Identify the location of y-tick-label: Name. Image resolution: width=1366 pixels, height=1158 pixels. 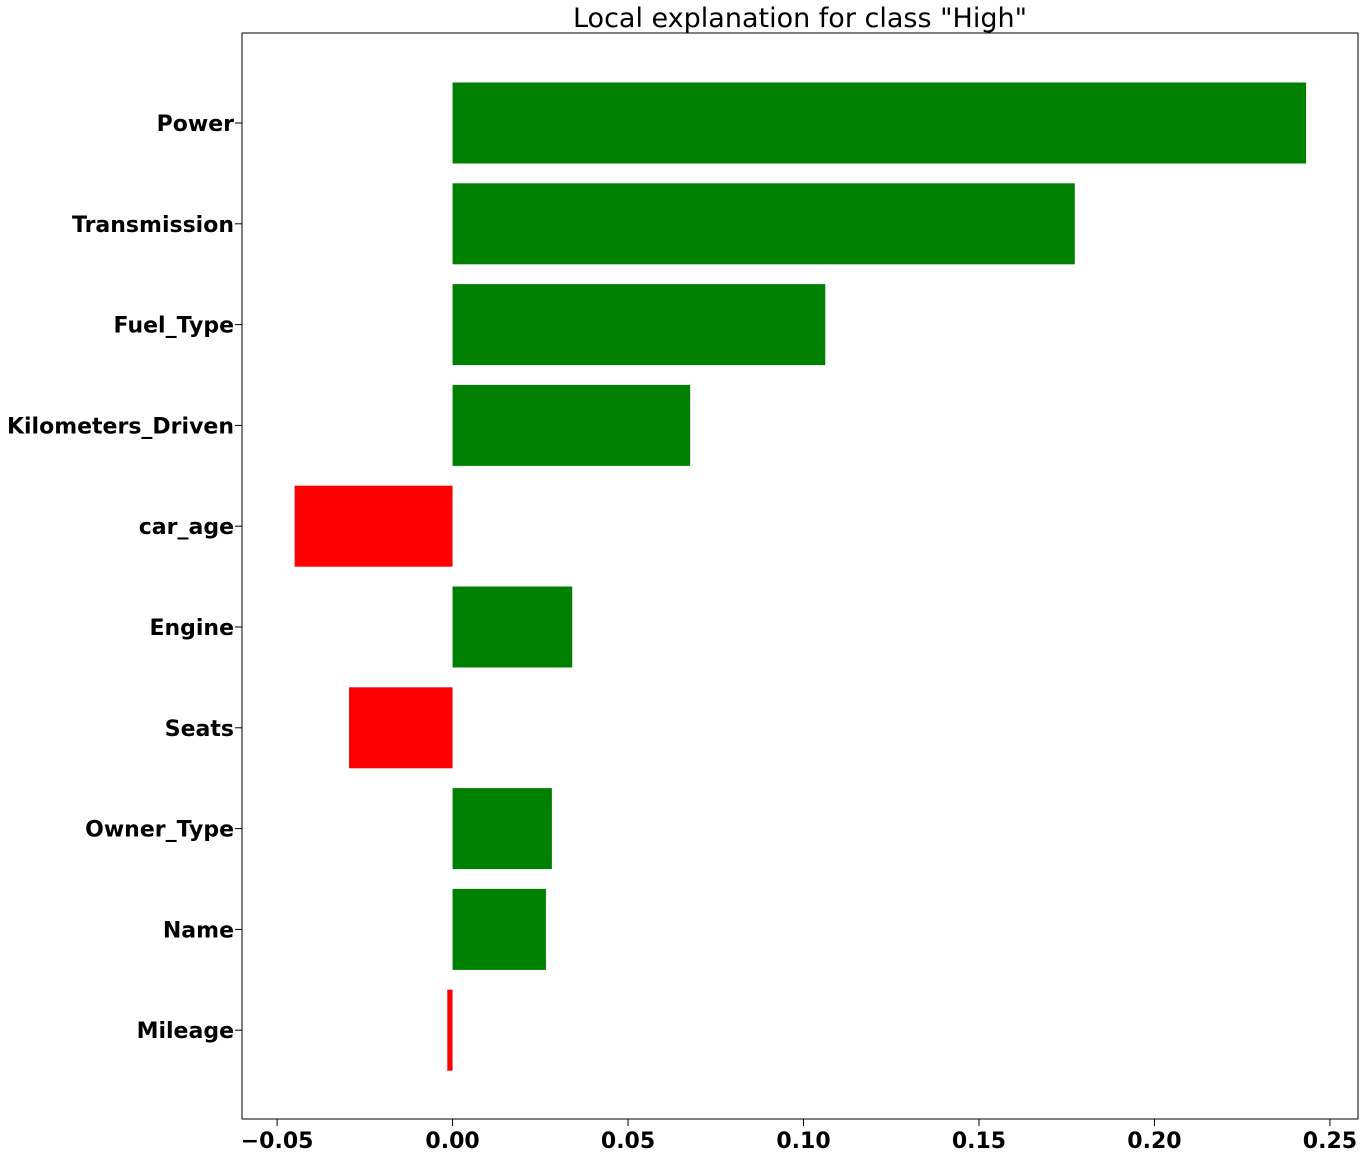
(198, 930).